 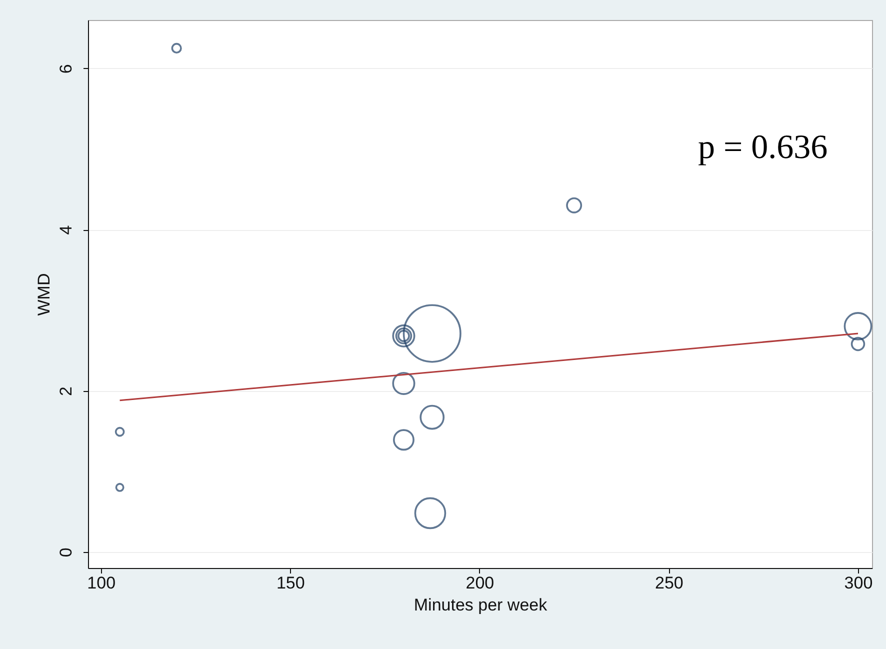 I want to click on y-tick-label: 0, so click(x=66, y=553).